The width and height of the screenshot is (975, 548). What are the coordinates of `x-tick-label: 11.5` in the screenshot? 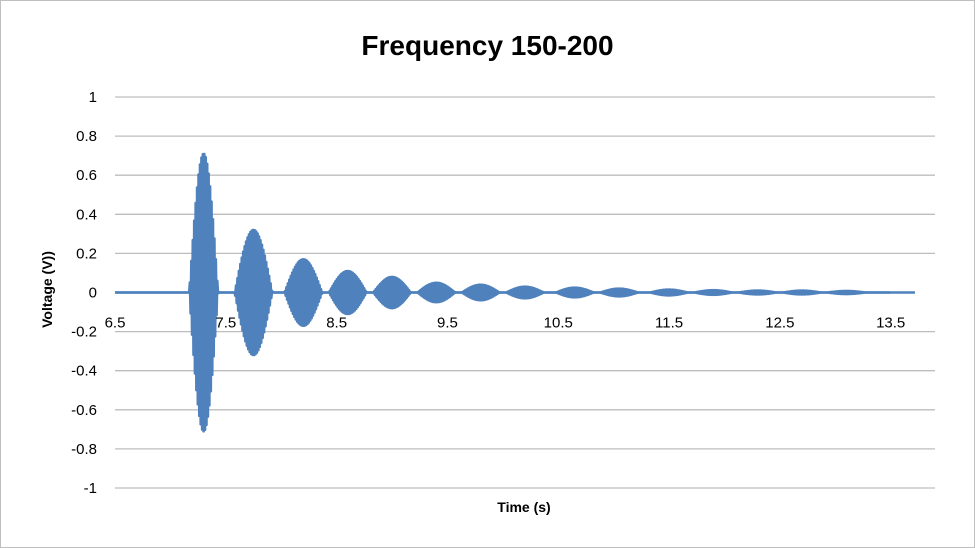 It's located at (669, 323).